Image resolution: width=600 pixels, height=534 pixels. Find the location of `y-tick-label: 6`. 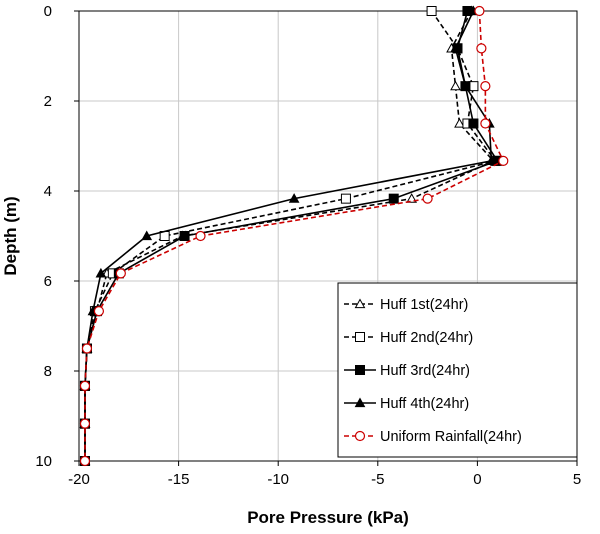

y-tick-label: 6 is located at coordinates (48, 281).